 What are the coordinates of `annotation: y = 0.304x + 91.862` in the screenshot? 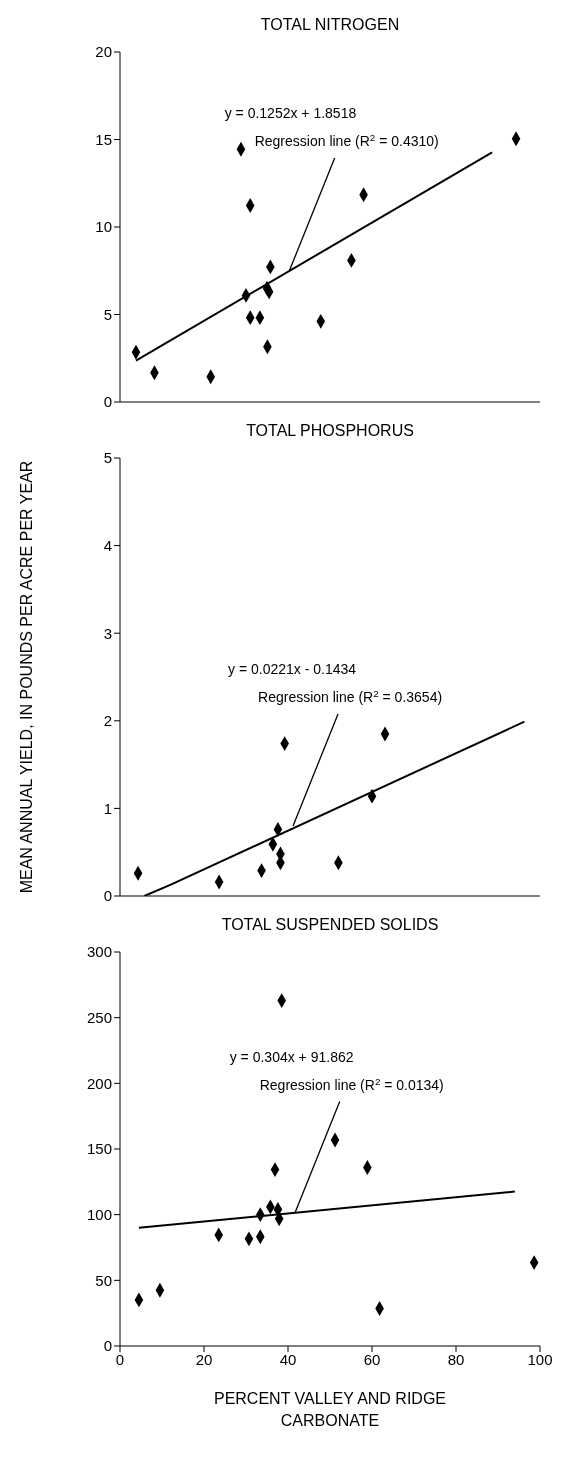 It's located at (291, 1056).